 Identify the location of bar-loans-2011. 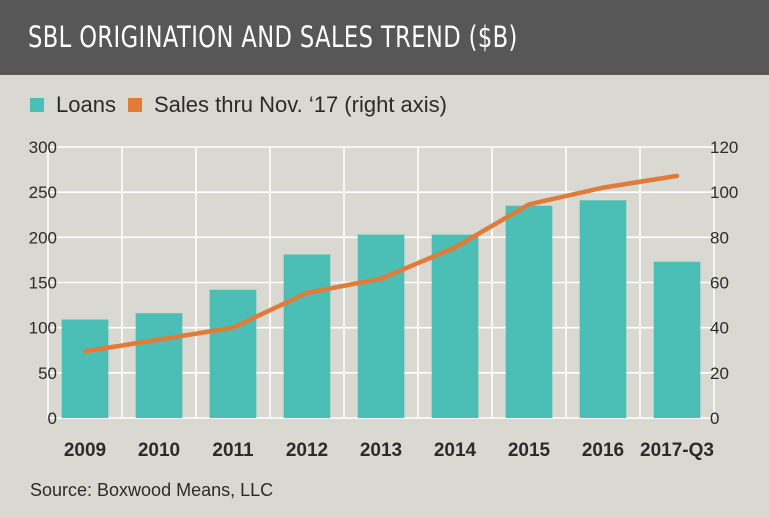
(233, 353).